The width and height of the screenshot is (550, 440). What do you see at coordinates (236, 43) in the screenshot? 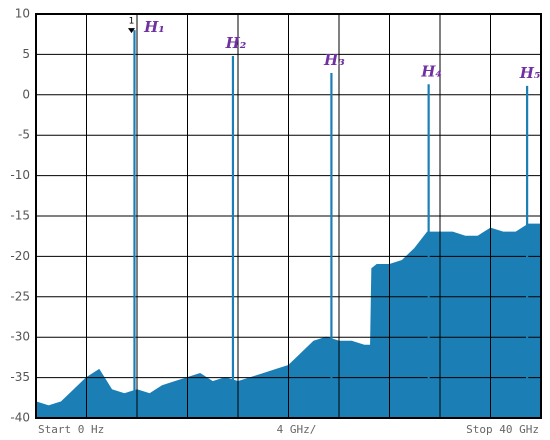
I see `harmonic-label: H₂` at bounding box center [236, 43].